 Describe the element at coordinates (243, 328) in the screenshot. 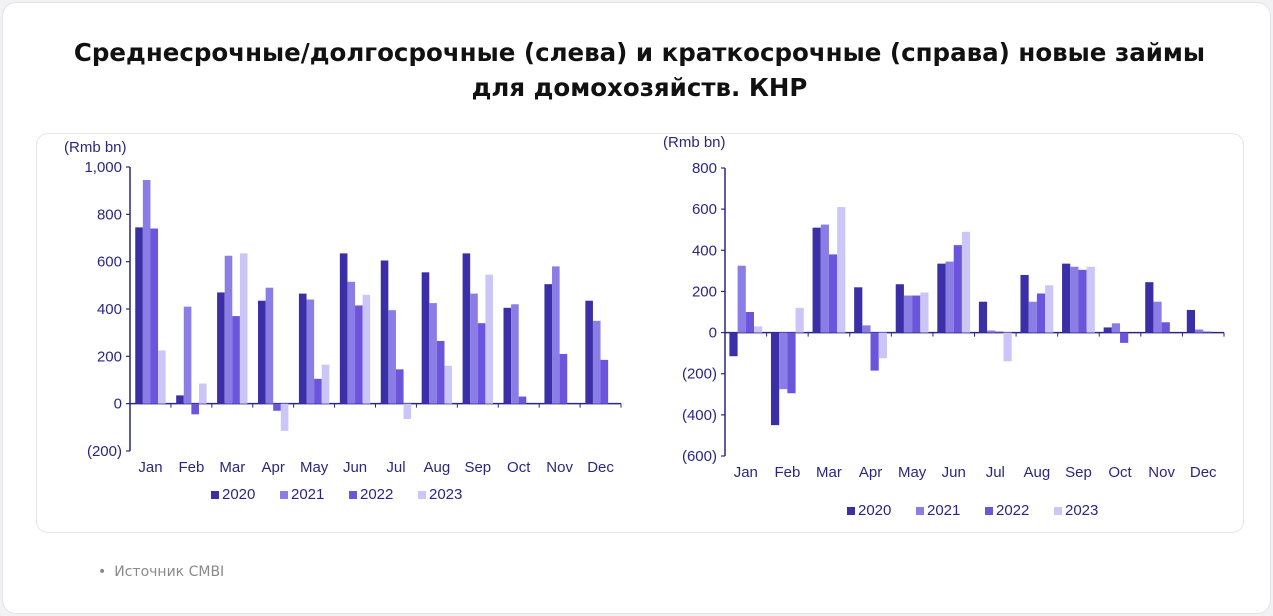

I see `bar-2023-mar` at that location.